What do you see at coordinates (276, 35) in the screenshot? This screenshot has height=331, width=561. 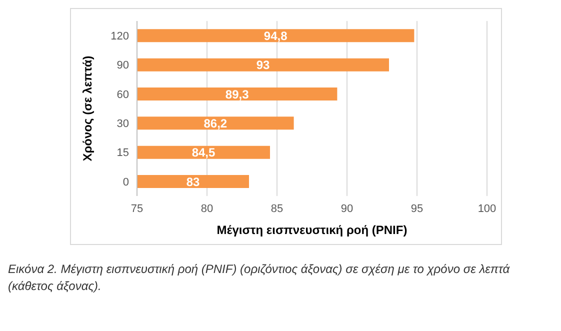 I see `data-label: 94,8` at bounding box center [276, 35].